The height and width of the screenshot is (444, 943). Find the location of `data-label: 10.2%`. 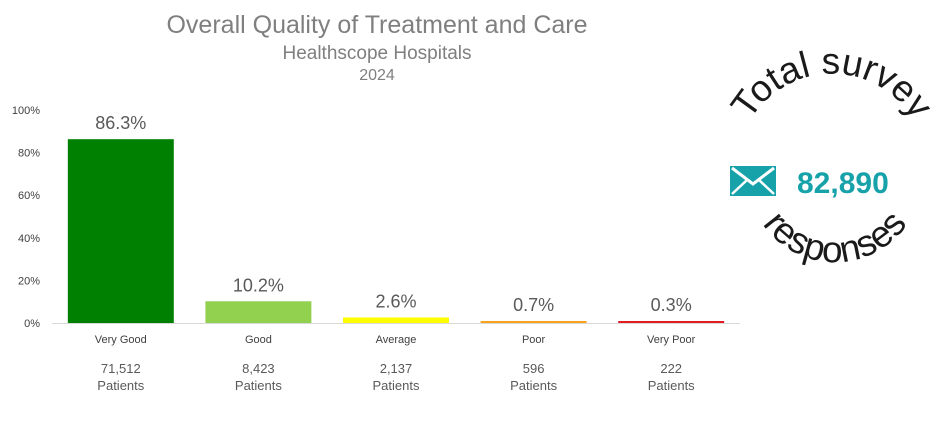

data-label: 10.2% is located at coordinates (258, 285).